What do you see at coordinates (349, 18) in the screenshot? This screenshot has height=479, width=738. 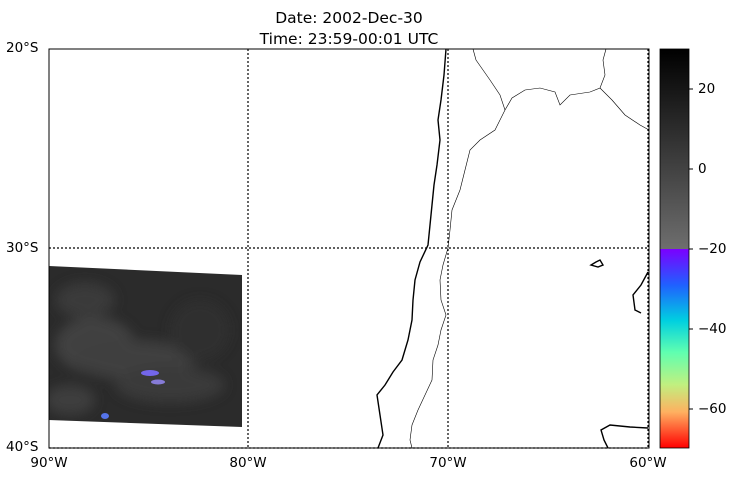 I see `map-title-date: Date: 2002-Dec-30` at bounding box center [349, 18].